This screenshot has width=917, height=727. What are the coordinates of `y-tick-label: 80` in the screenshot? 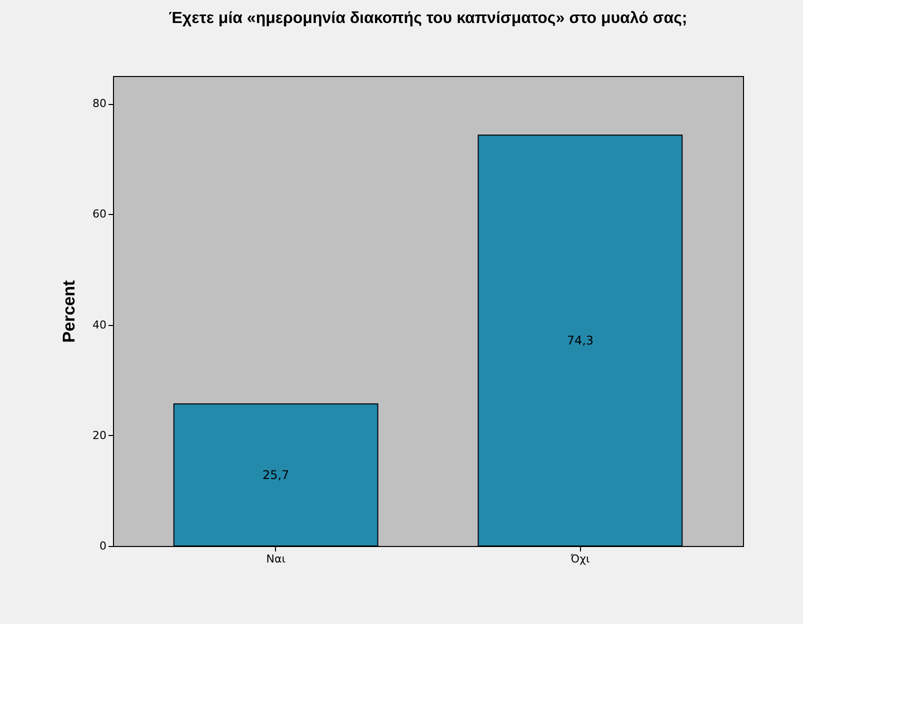 It's located at (99, 103).